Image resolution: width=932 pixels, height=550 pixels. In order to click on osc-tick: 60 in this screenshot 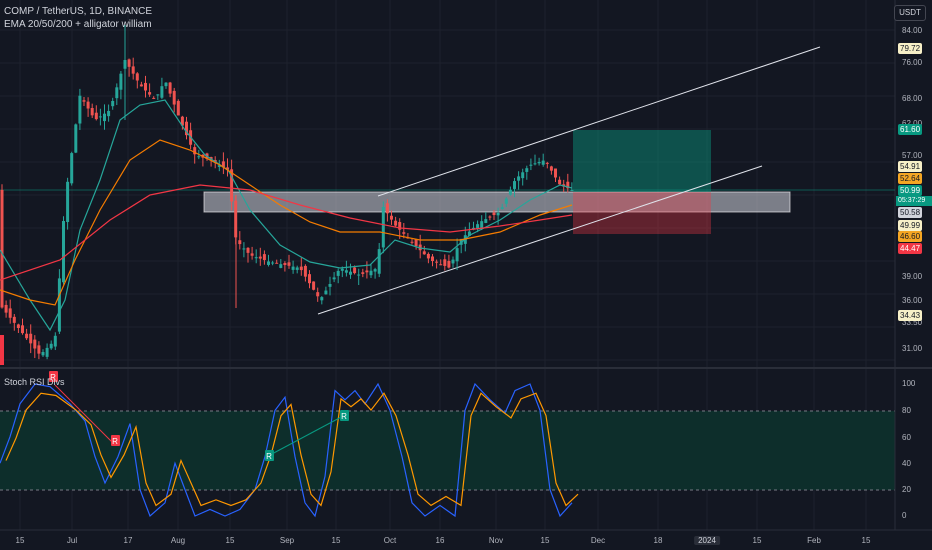, I will do `click(906, 437)`.